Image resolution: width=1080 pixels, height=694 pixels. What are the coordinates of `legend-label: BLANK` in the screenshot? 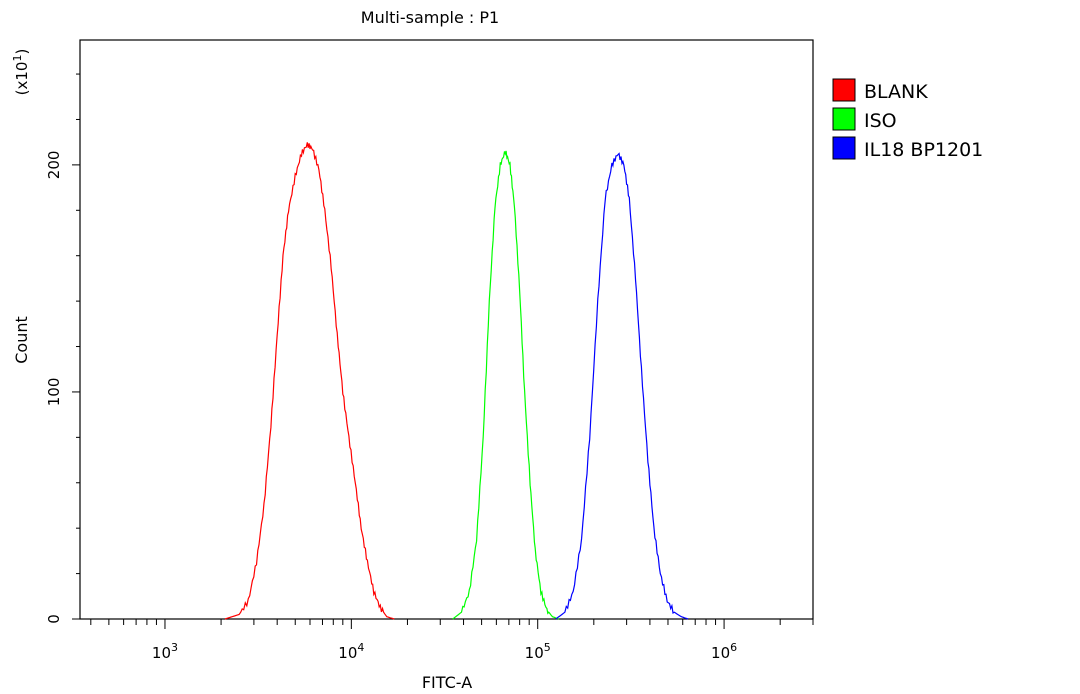 It's located at (896, 92).